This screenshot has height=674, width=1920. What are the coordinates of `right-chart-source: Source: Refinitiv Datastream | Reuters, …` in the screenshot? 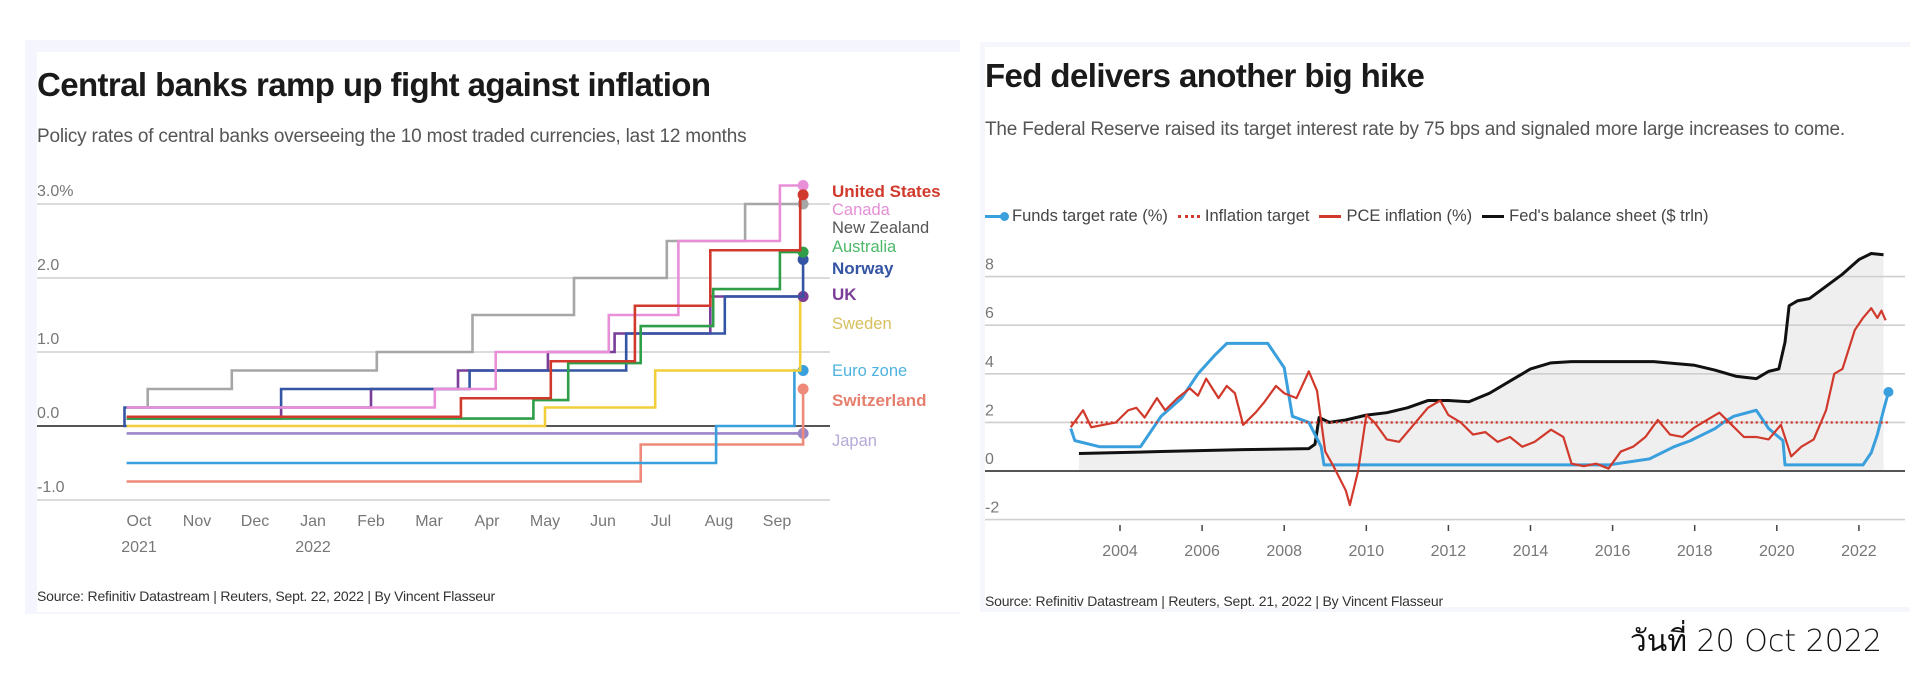 It's located at (1214, 601).